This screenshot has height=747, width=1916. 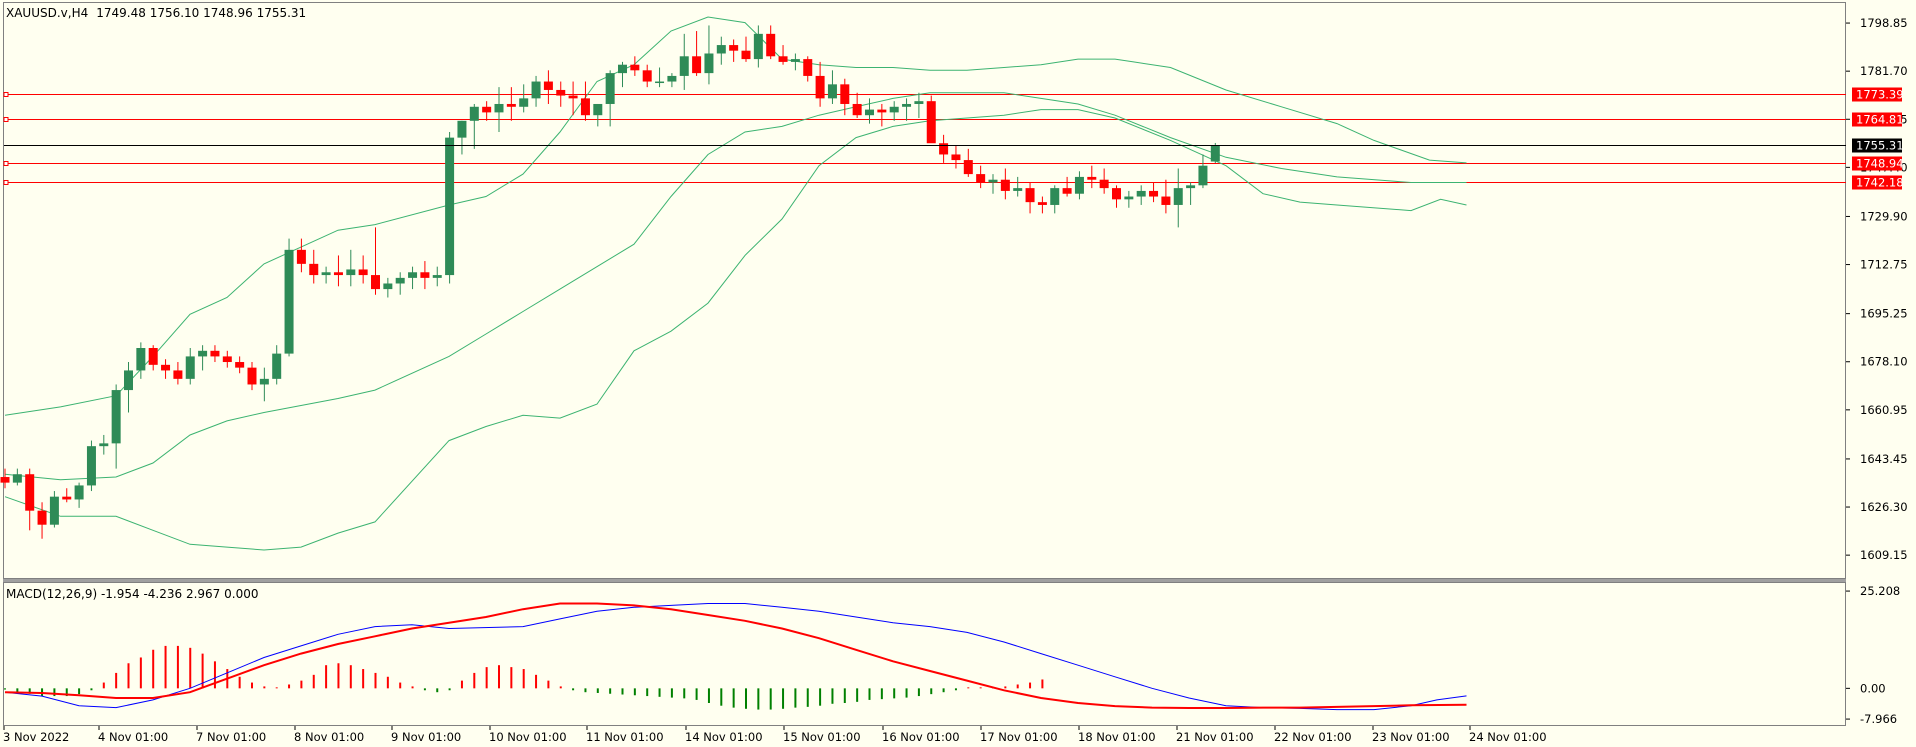 I want to click on macd-signal-line, so click(x=735, y=655).